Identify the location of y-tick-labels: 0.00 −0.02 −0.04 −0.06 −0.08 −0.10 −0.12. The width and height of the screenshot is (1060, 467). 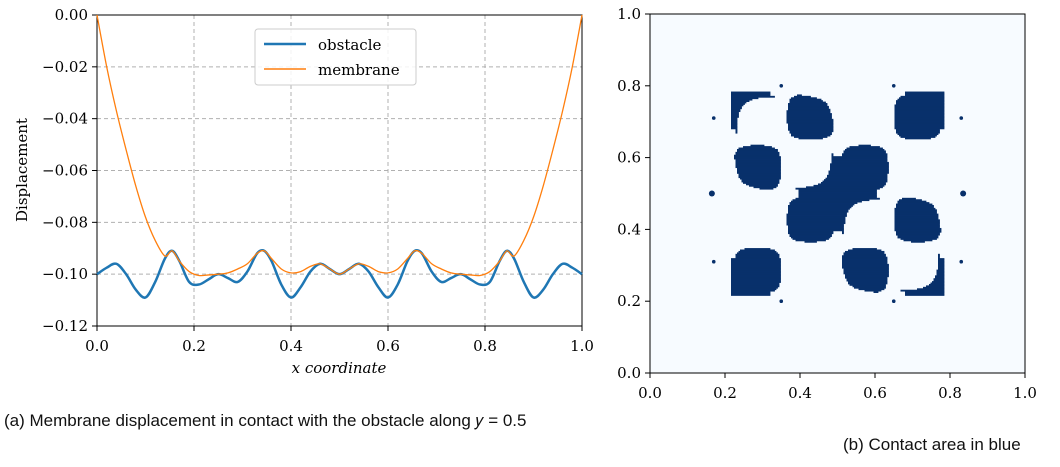
(69, 170).